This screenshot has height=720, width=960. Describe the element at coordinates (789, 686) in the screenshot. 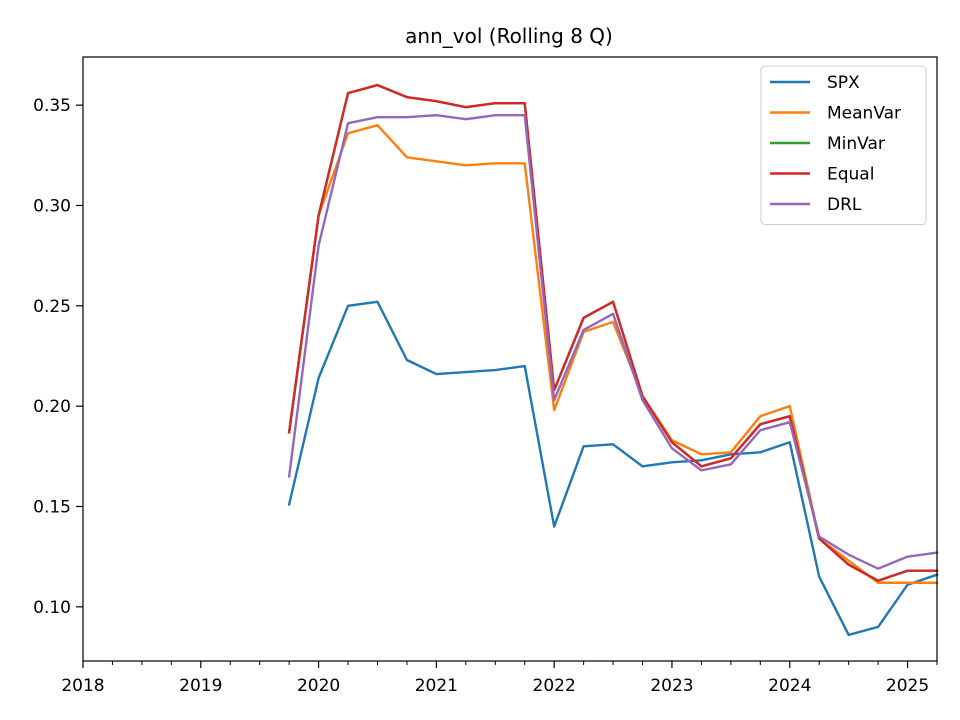

I see `x-tick-label: 2024` at that location.